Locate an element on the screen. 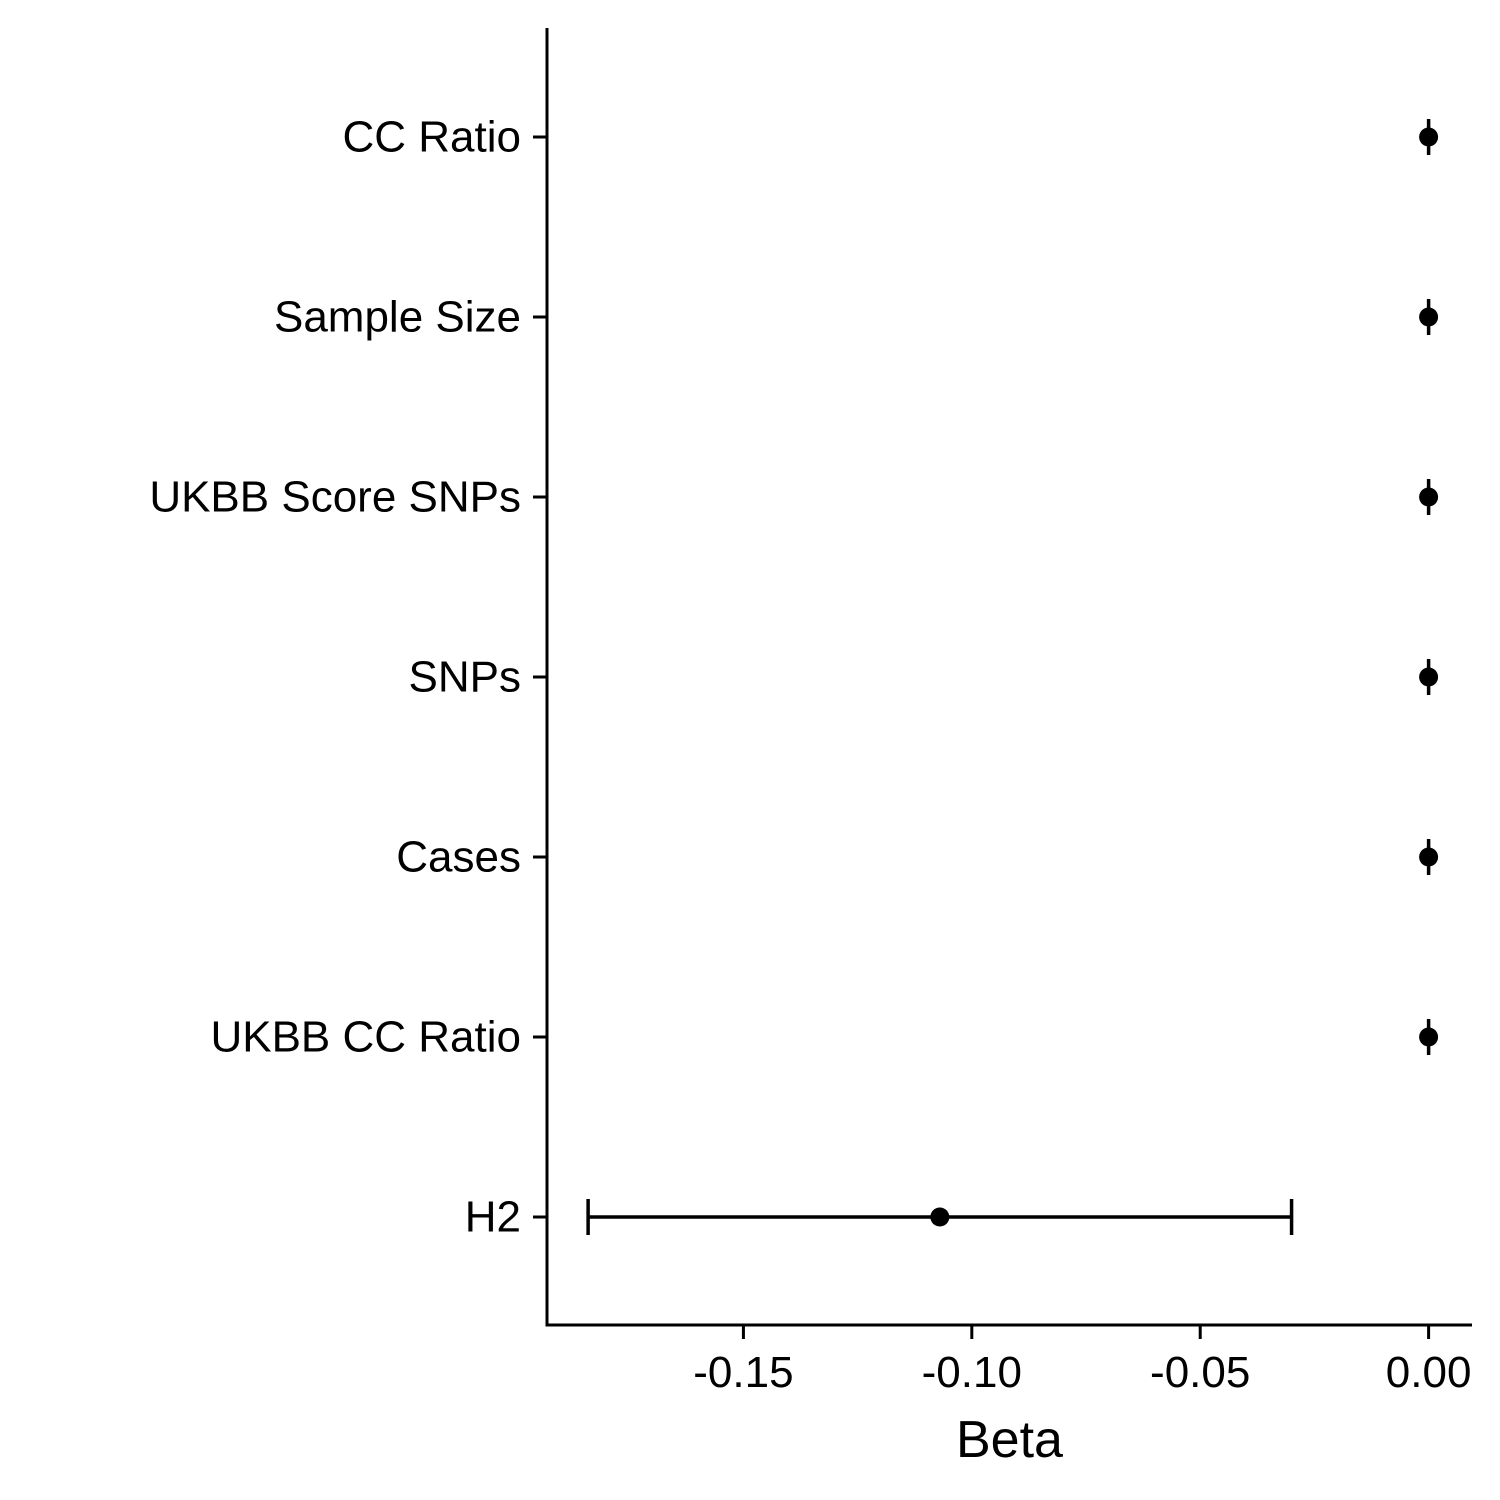 The height and width of the screenshot is (1500, 1500). x-tick-label: 0.00 is located at coordinates (1429, 1372).